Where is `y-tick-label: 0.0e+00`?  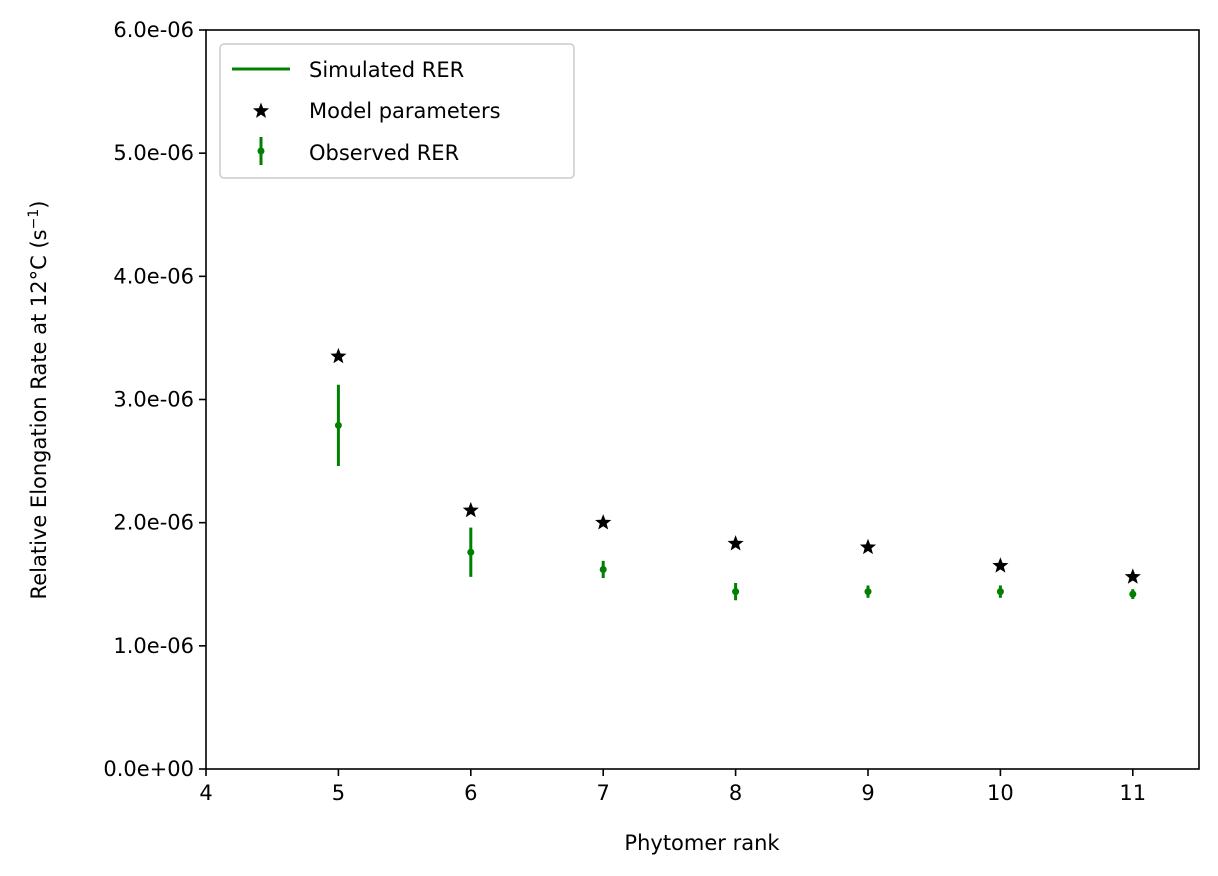
y-tick-label: 0.0e+00 is located at coordinates (148, 769).